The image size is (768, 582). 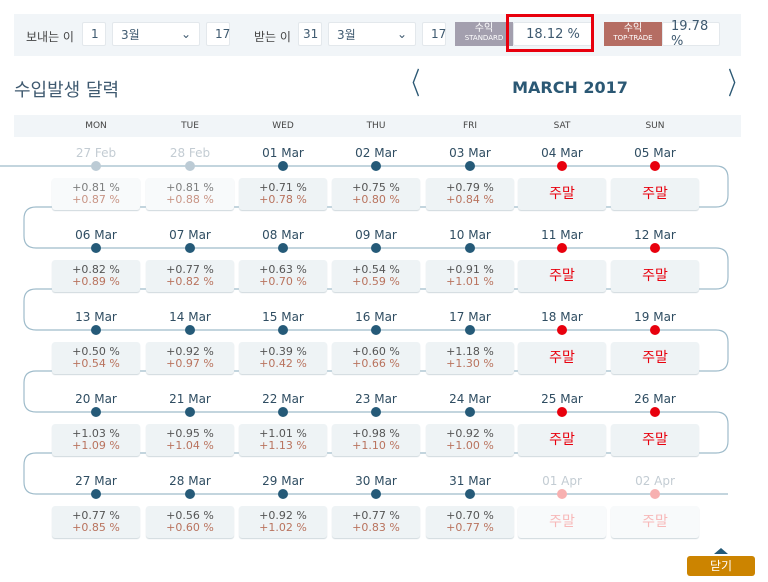 What do you see at coordinates (310, 34) in the screenshot?
I see `receiver-day-input: 31` at bounding box center [310, 34].